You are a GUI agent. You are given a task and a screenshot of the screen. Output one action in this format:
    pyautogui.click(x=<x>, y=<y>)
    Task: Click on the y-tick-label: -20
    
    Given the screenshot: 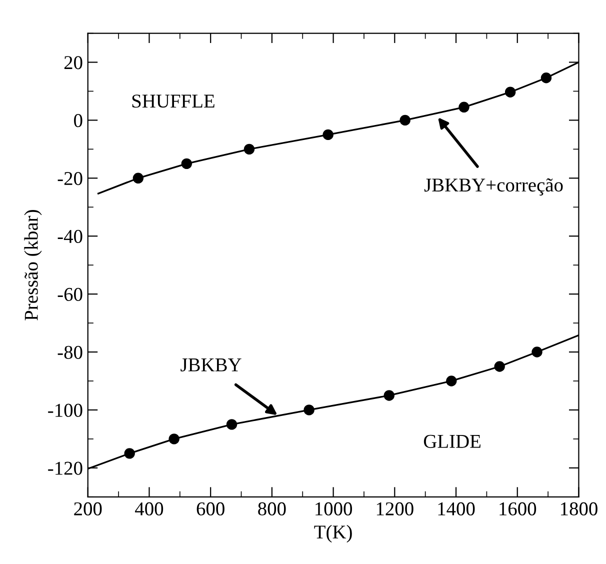 What is the action you would take?
    pyautogui.click(x=70, y=179)
    